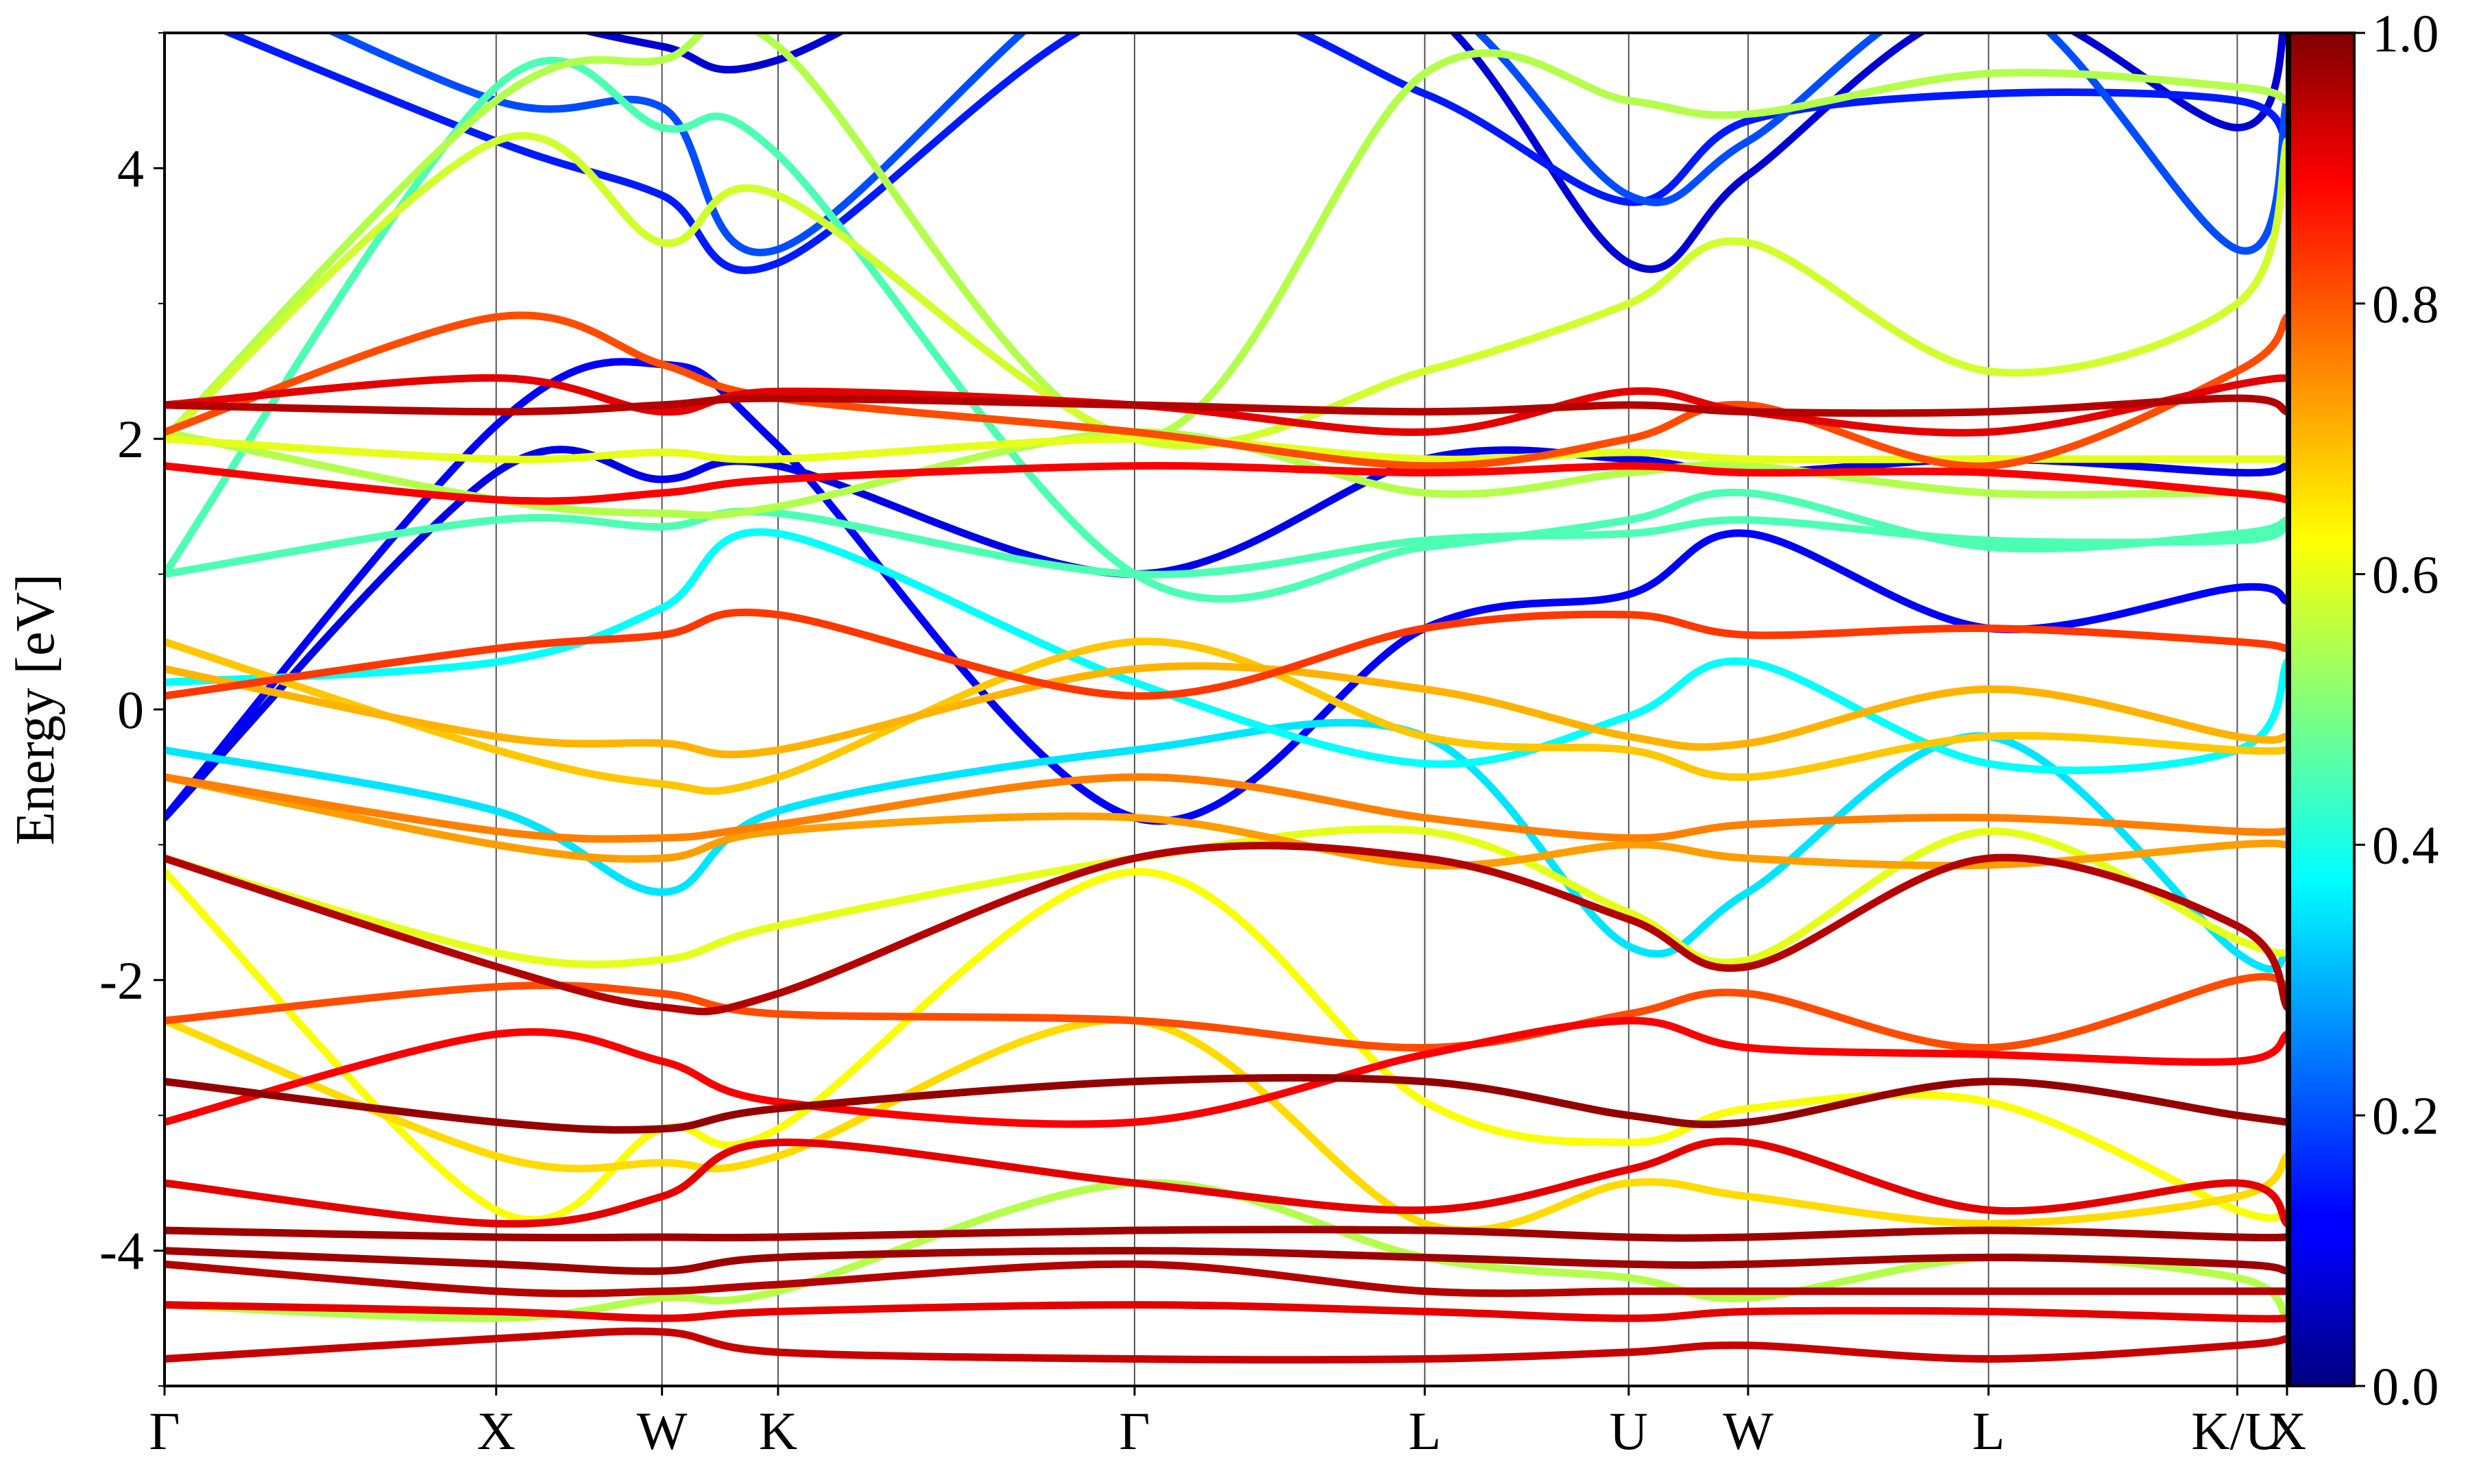  I want to click on y-tick-label: 0, so click(131, 710).